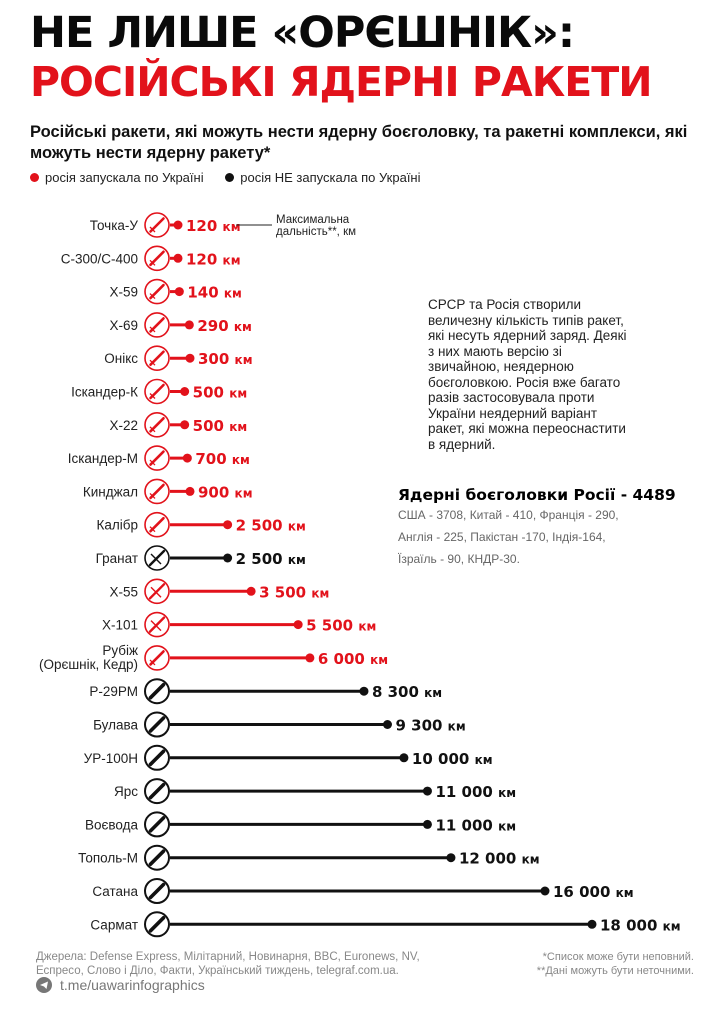  What do you see at coordinates (117, 177) in the screenshot?
I see `legend-item-launched: росія запускала по Україні` at bounding box center [117, 177].